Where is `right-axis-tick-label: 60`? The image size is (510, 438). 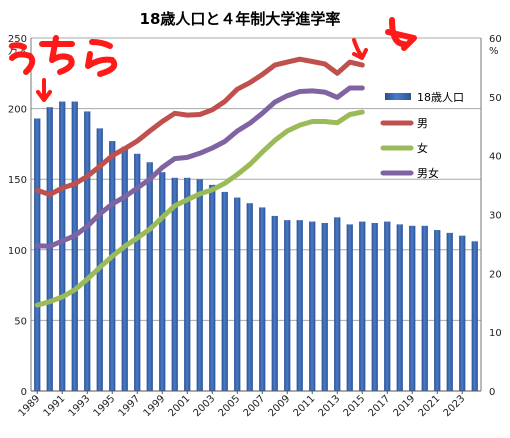
right-axis-tick-label: 60 is located at coordinates (495, 39).